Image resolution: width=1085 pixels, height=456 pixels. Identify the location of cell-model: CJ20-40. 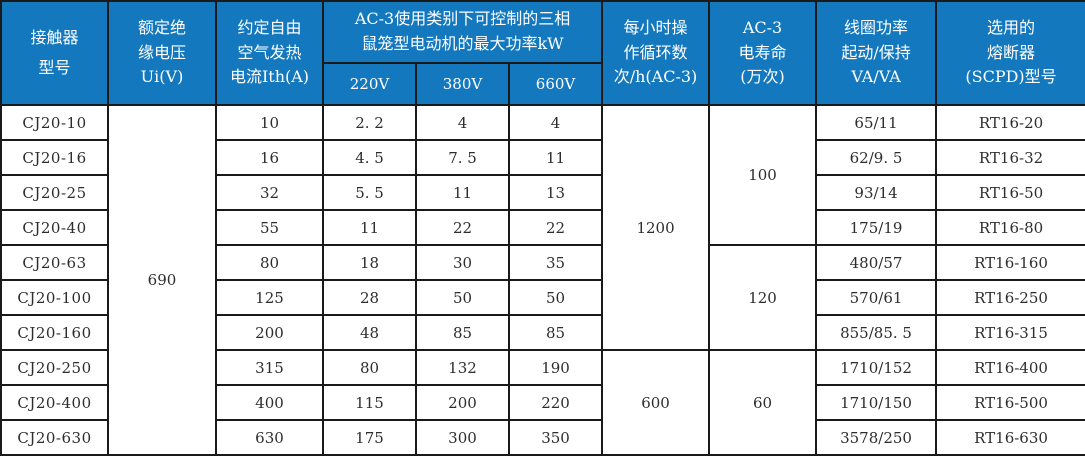
(54, 227).